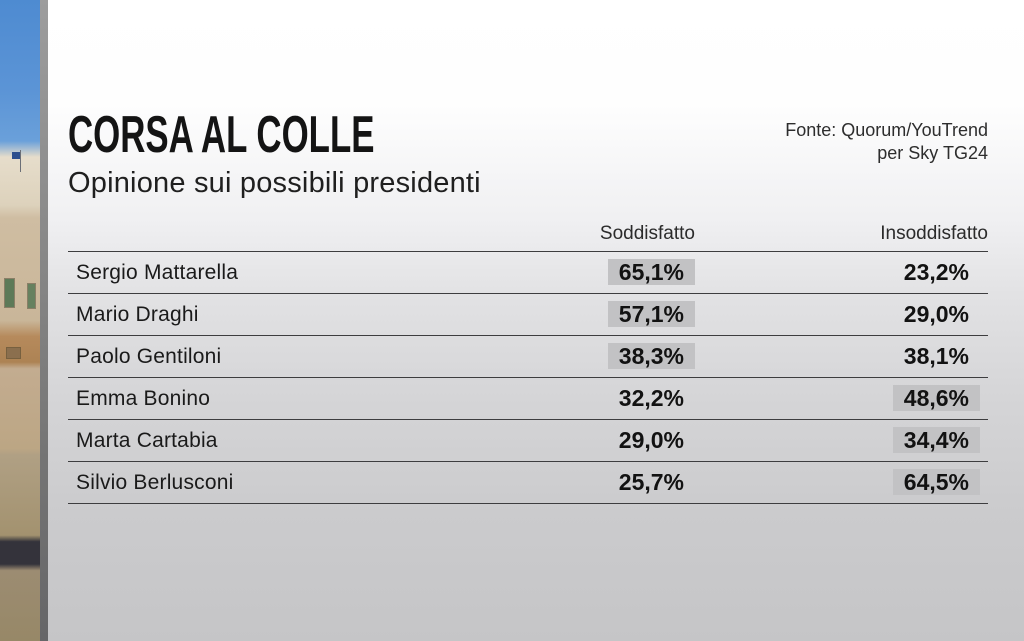 This screenshot has height=641, width=1024. I want to click on table-row: Emma Bonino 32,2% 48,6%, so click(528, 399).